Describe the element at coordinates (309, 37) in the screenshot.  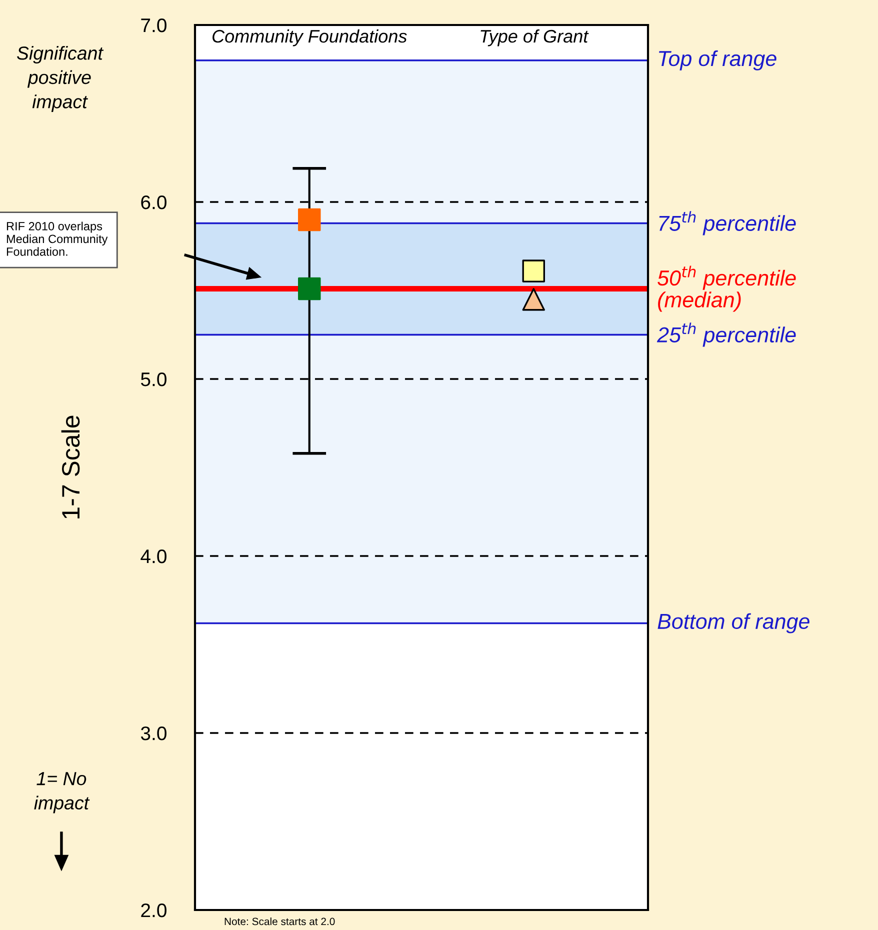
I see `x-tick-label: Community Foundations` at that location.